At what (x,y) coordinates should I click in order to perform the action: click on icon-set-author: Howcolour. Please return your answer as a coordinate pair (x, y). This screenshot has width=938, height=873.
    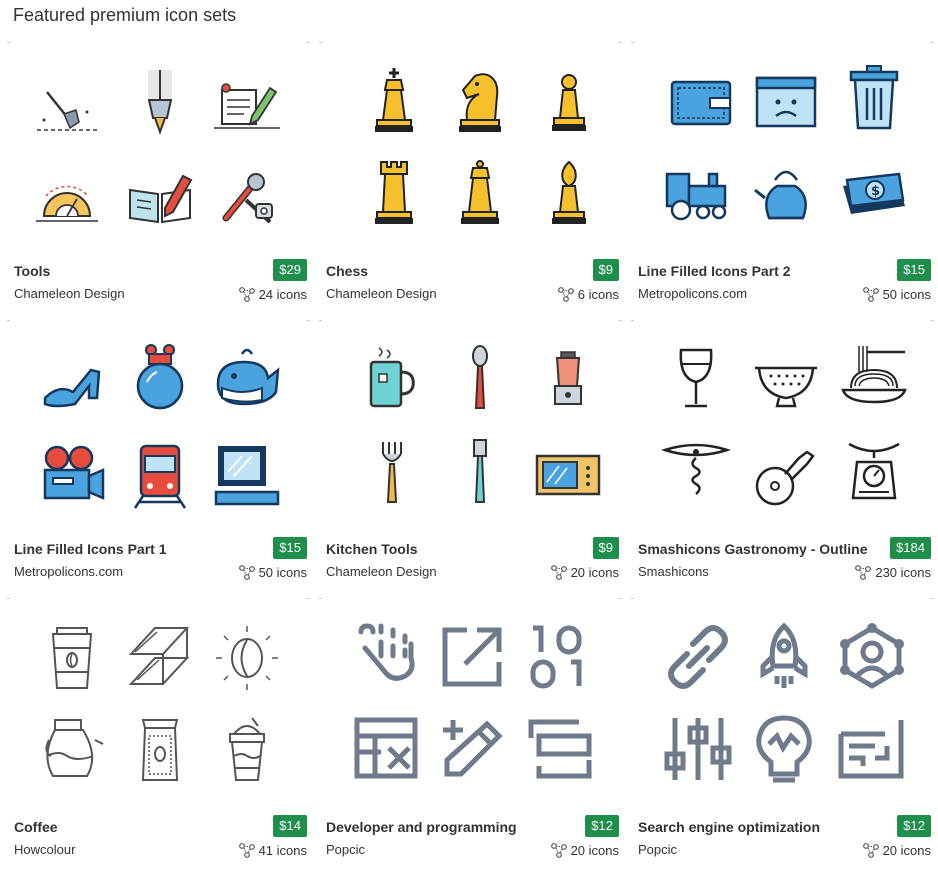
    Looking at the image, I should click on (45, 849).